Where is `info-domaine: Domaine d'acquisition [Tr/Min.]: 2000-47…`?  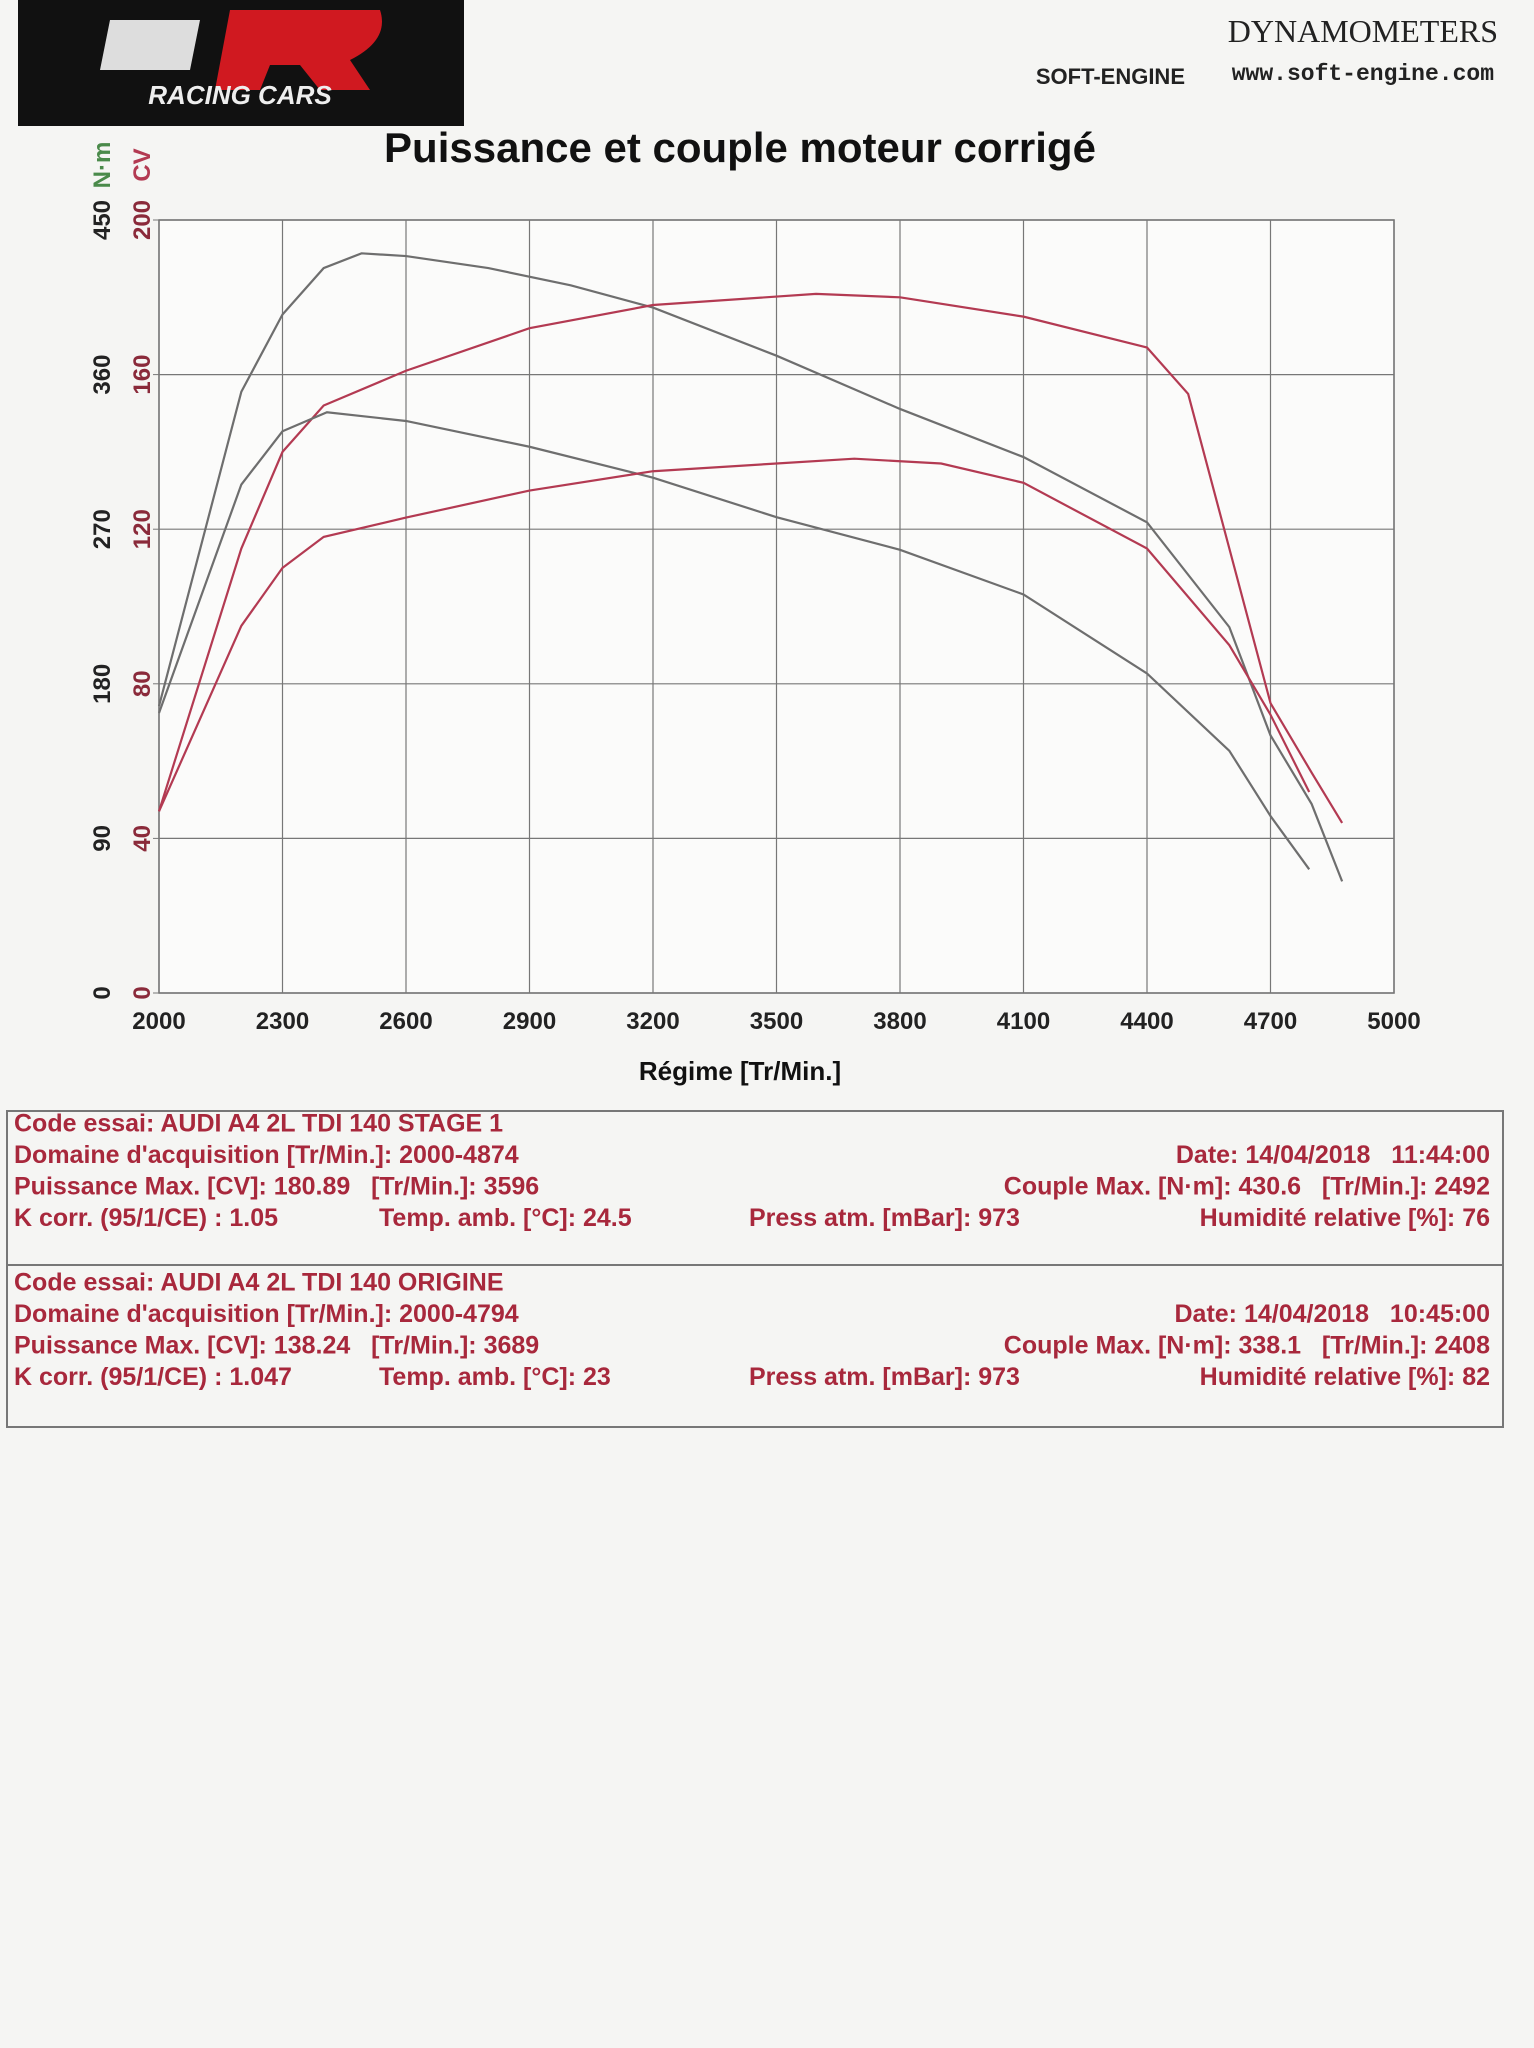
info-domaine: Domaine d'acquisition [Tr/Min.]: 2000-47… is located at coordinates (266, 1314).